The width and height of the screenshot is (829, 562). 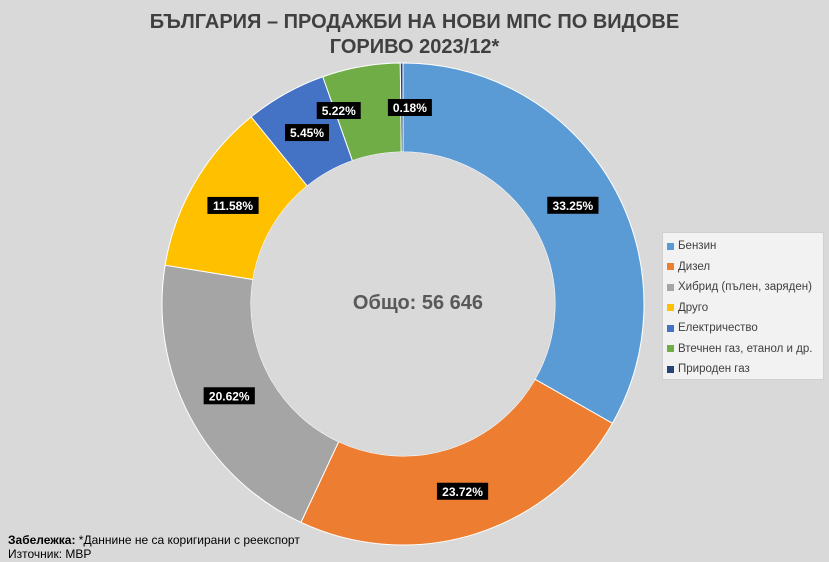 What do you see at coordinates (718, 328) in the screenshot?
I see `legend-label: Електричество` at bounding box center [718, 328].